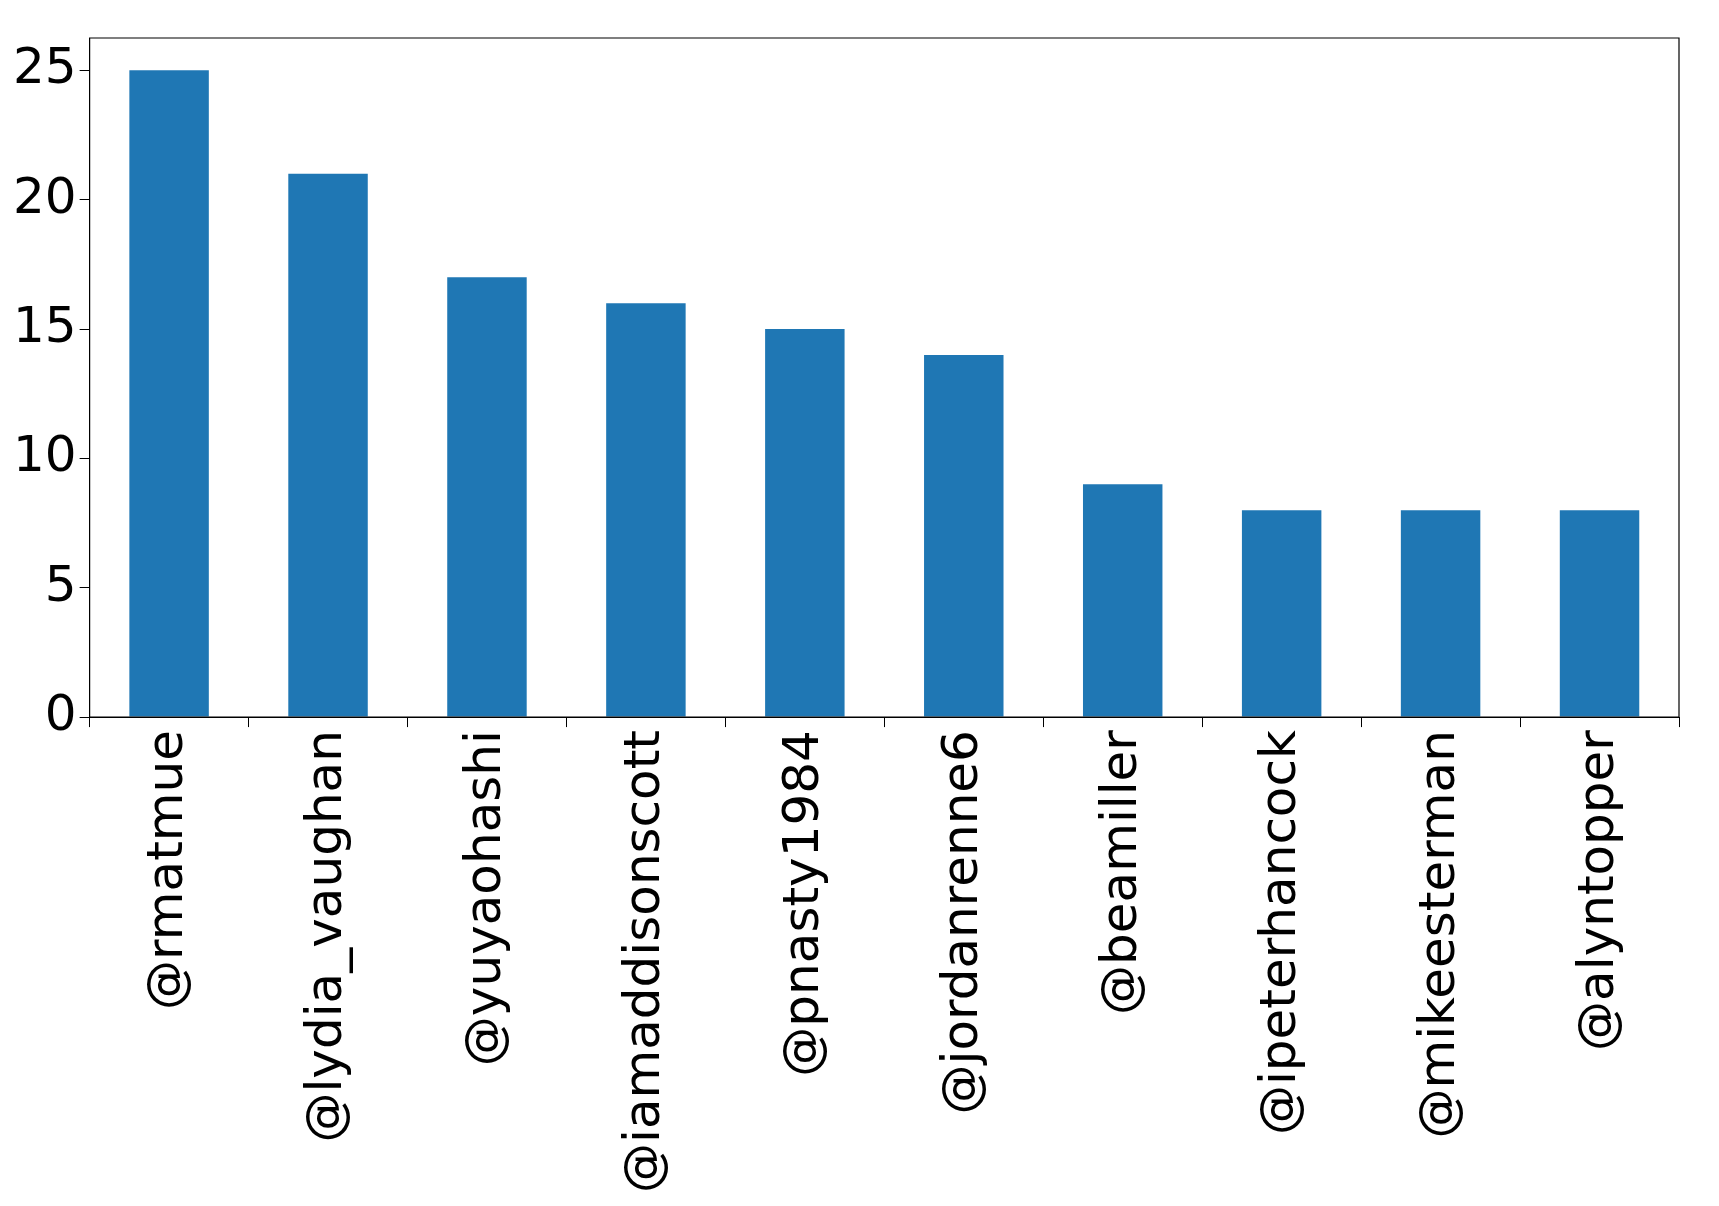 Image resolution: width=1719 pixels, height=1206 pixels. What do you see at coordinates (45, 66) in the screenshot?
I see `y-tick-label: 25` at bounding box center [45, 66].